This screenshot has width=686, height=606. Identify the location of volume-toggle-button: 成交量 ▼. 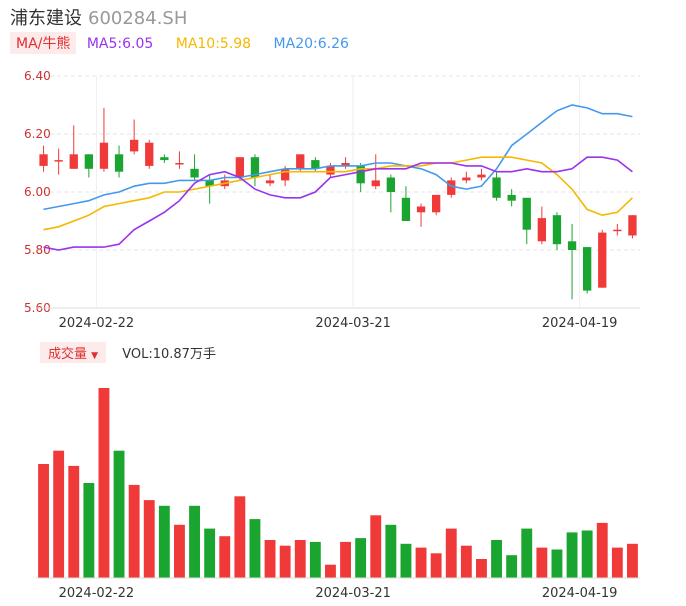
(73, 352).